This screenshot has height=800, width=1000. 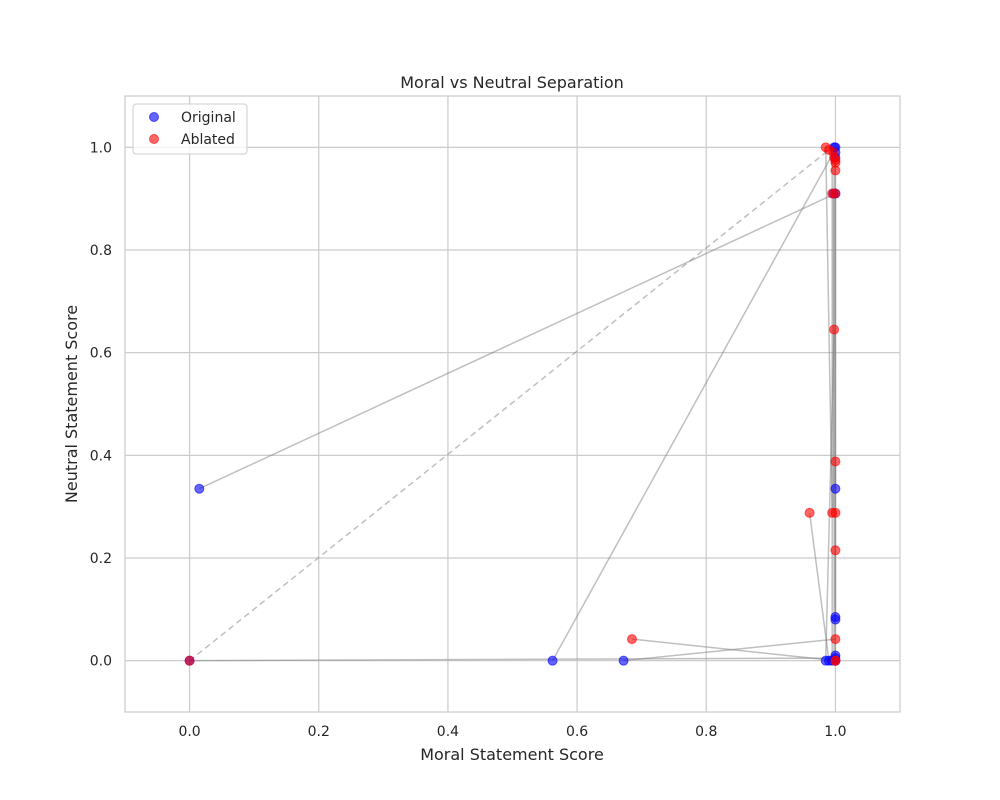 I want to click on x-tick-label: 0.6, so click(x=577, y=732).